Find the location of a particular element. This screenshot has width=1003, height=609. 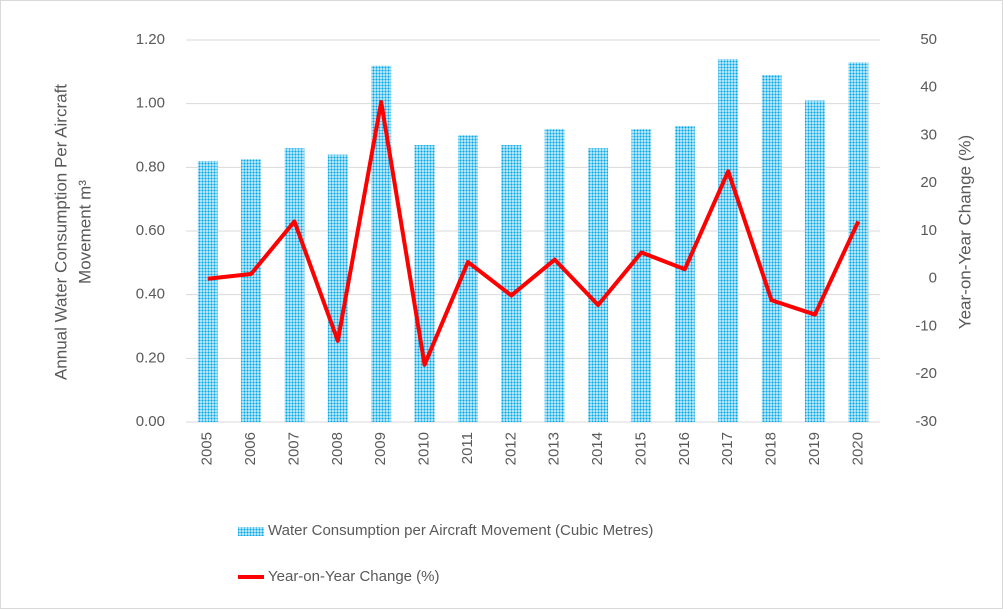

legend-label: Year-on-Year Change (%) is located at coordinates (354, 576).